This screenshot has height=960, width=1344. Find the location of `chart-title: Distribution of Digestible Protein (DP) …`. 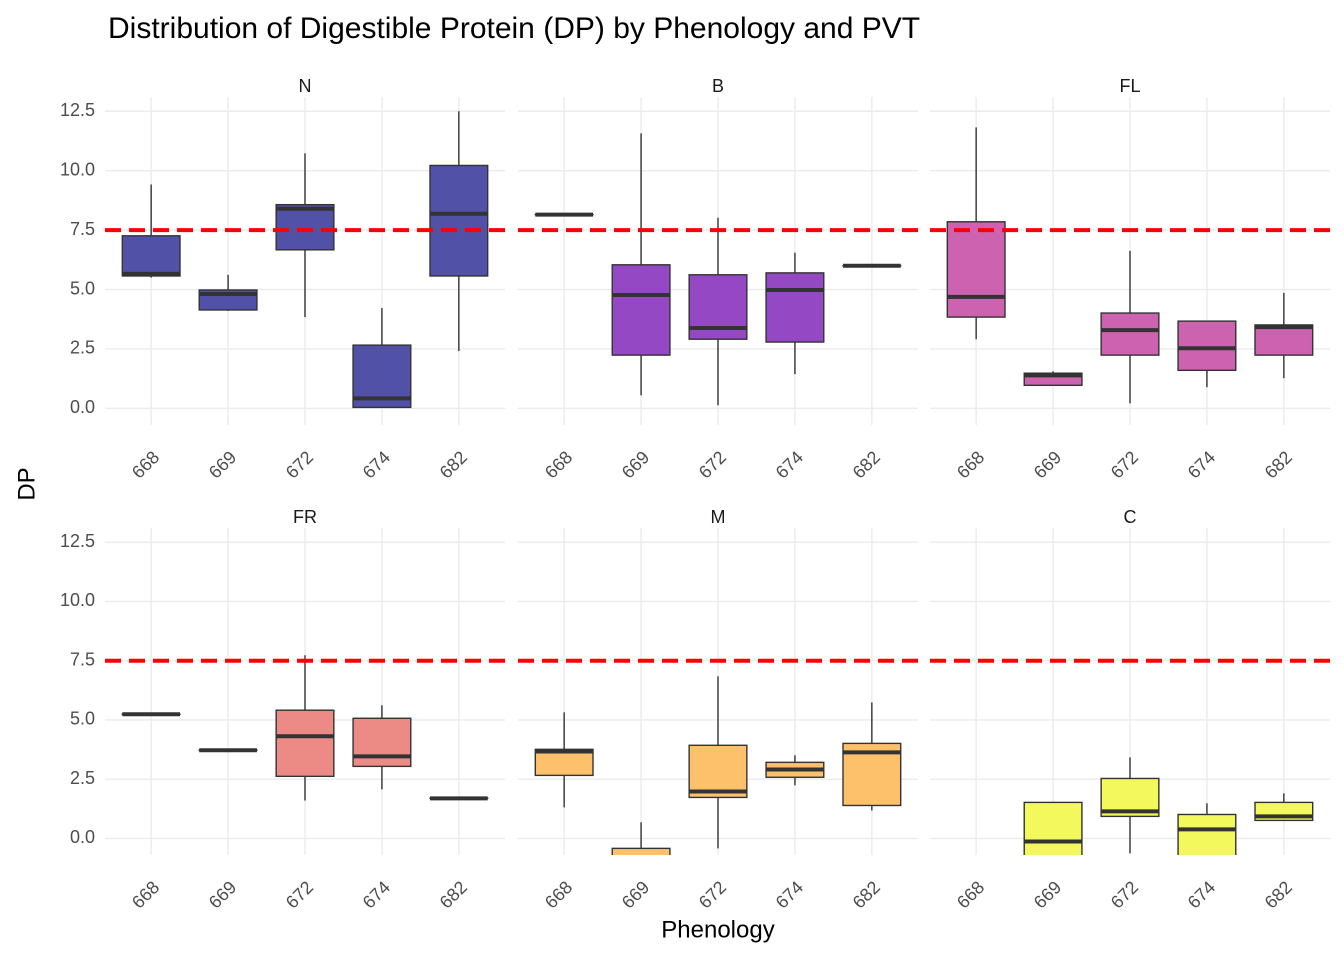

chart-title: Distribution of Digestible Protein (DP) … is located at coordinates (514, 28).